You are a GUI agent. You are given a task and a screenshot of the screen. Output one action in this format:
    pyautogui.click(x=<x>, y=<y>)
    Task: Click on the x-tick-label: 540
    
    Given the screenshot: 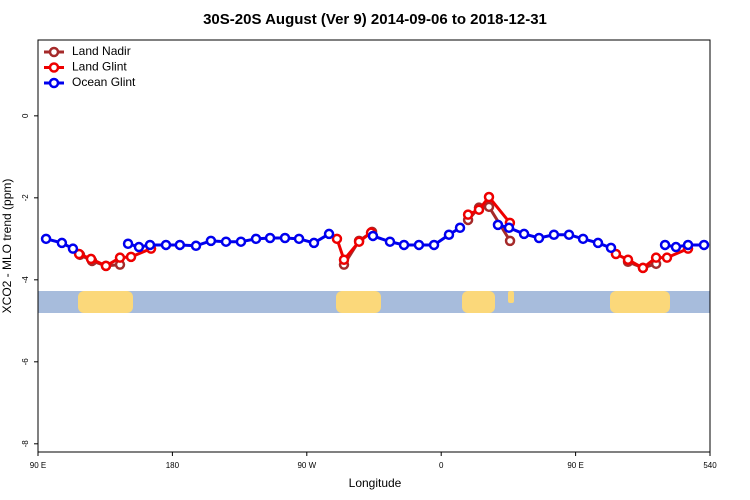 What is the action you would take?
    pyautogui.click(x=710, y=465)
    